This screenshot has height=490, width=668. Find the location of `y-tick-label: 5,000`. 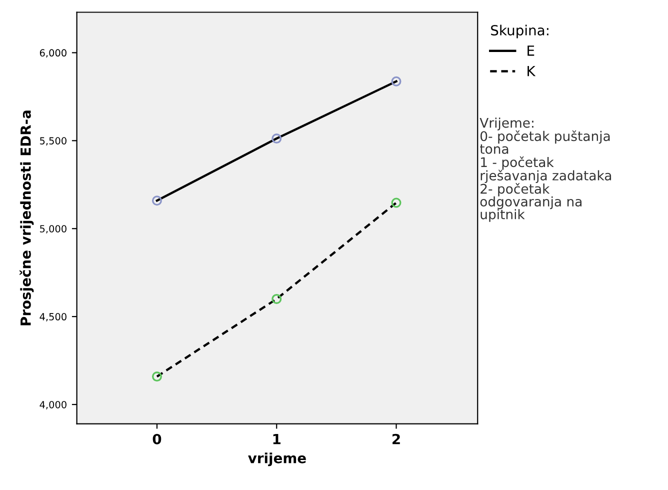

y-tick-label: 5,000 is located at coordinates (53, 229).